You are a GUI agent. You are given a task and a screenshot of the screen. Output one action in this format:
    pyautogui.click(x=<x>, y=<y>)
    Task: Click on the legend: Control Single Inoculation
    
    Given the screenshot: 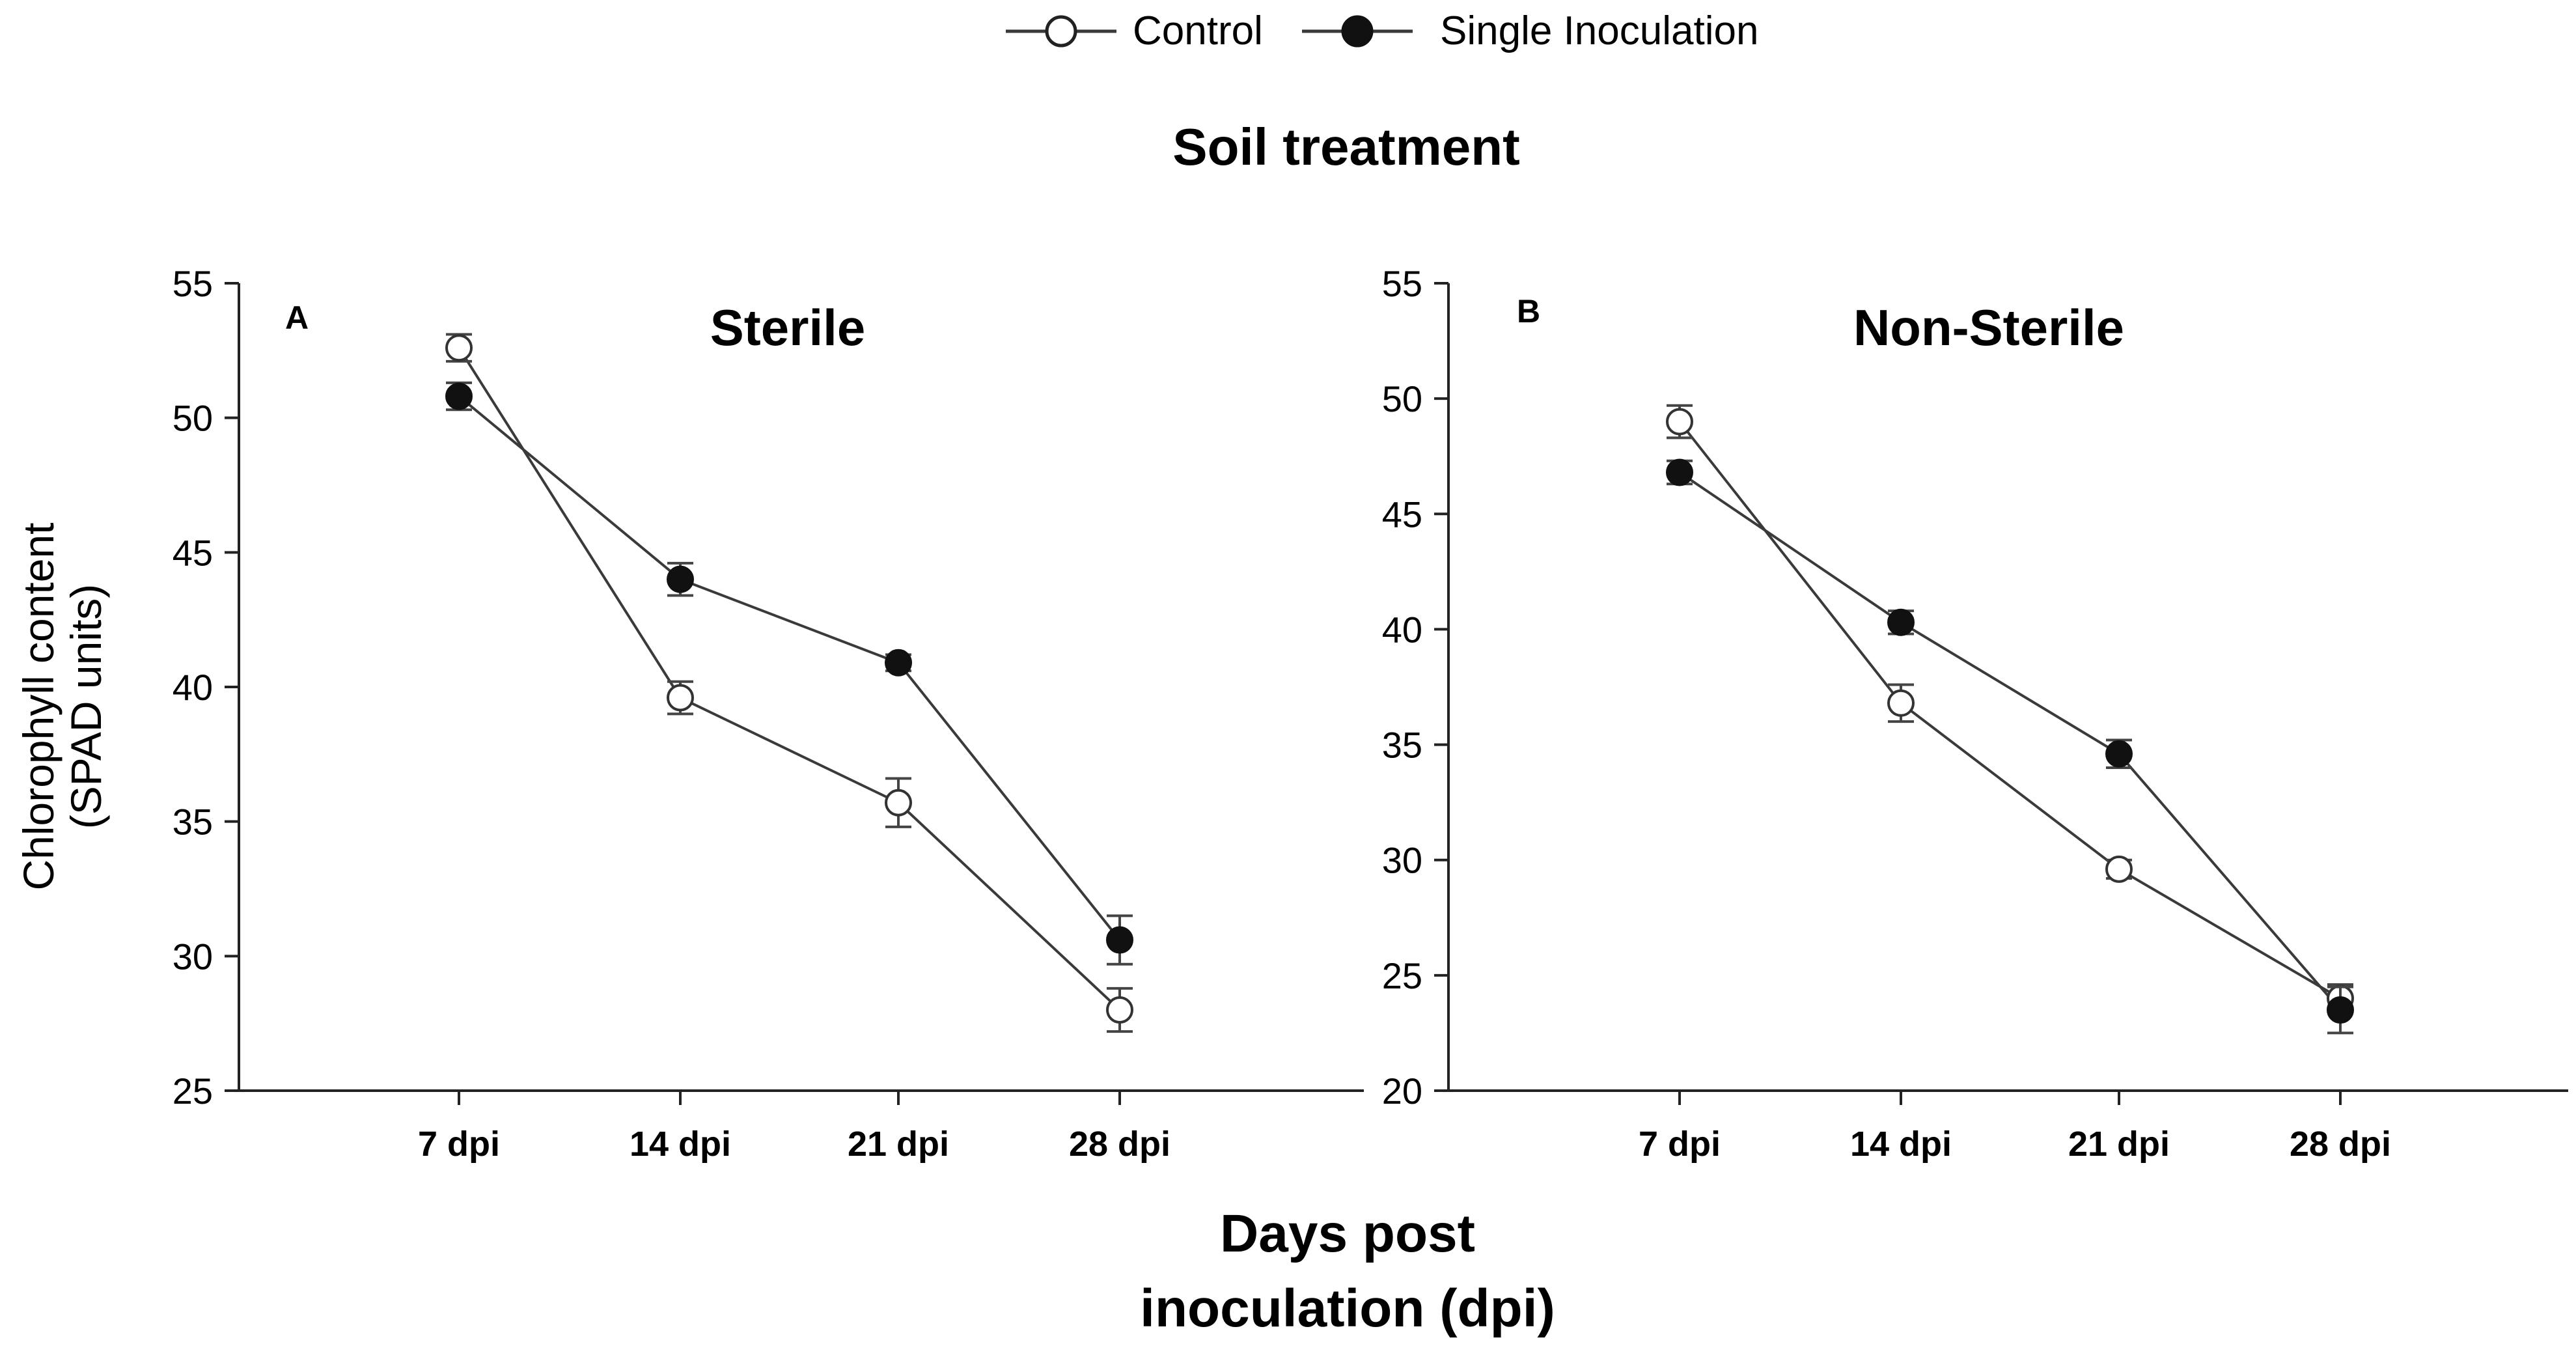 What is the action you would take?
    pyautogui.click(x=1382, y=31)
    